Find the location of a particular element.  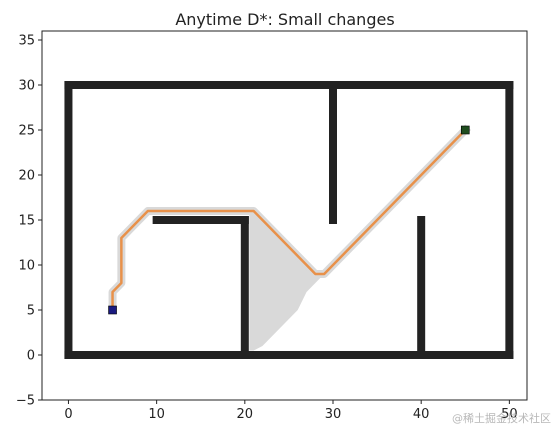

x-tick-label: 30 is located at coordinates (333, 414).